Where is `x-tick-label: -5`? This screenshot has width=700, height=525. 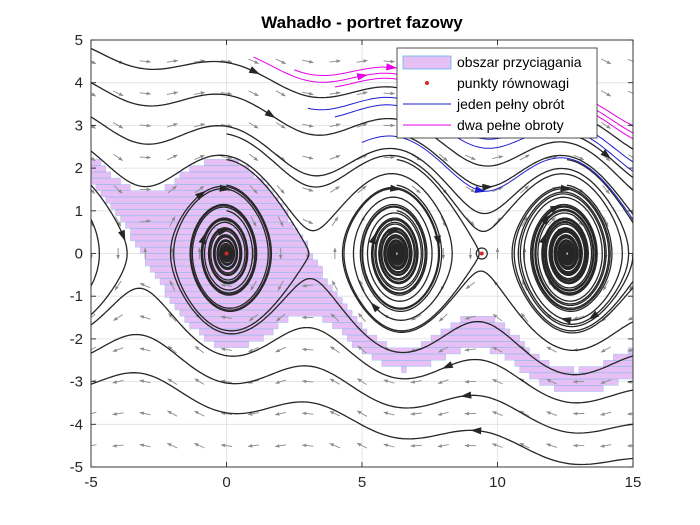
x-tick-label: -5 is located at coordinates (90, 482).